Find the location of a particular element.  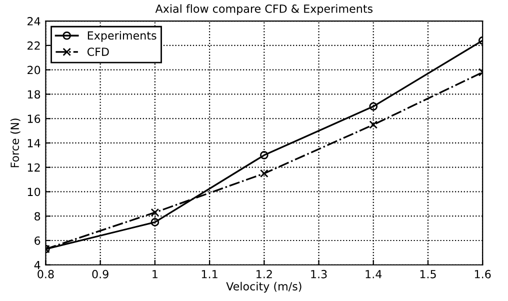

y-tick-label: 24 is located at coordinates (34, 21).